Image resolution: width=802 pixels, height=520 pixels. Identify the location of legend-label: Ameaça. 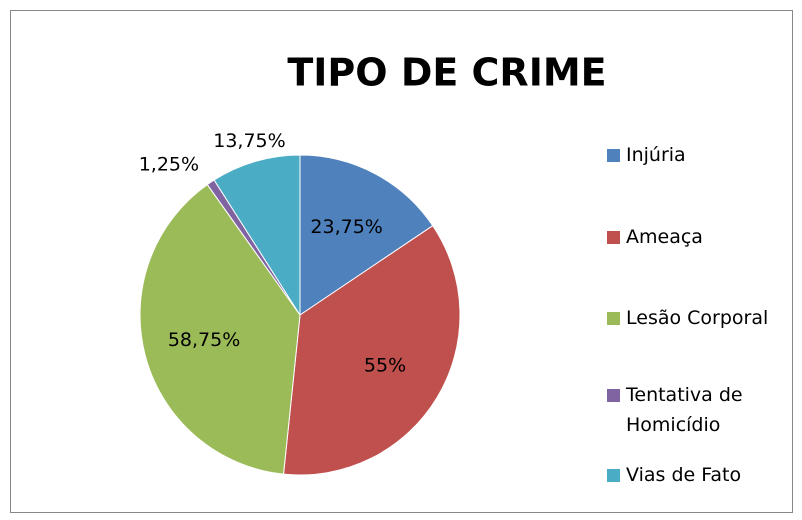
(664, 237).